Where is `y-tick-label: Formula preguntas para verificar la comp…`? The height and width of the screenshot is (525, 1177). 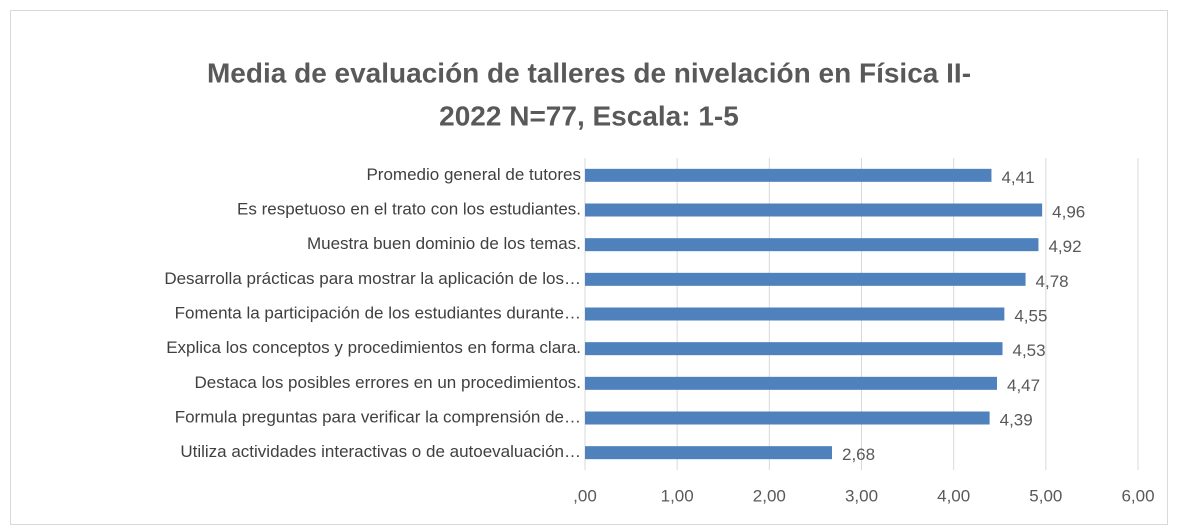 y-tick-label: Formula preguntas para verificar la comp… is located at coordinates (378, 416).